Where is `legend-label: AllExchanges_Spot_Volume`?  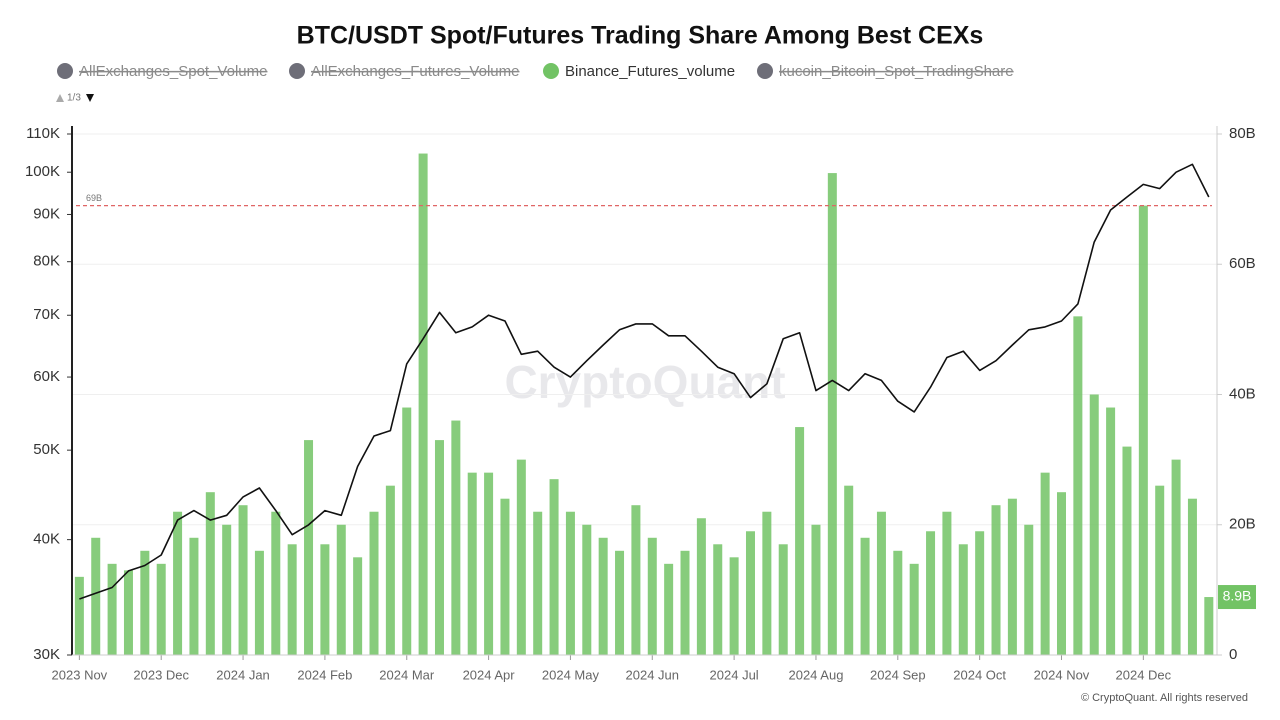
legend-label: AllExchanges_Spot_Volume is located at coordinates (173, 71).